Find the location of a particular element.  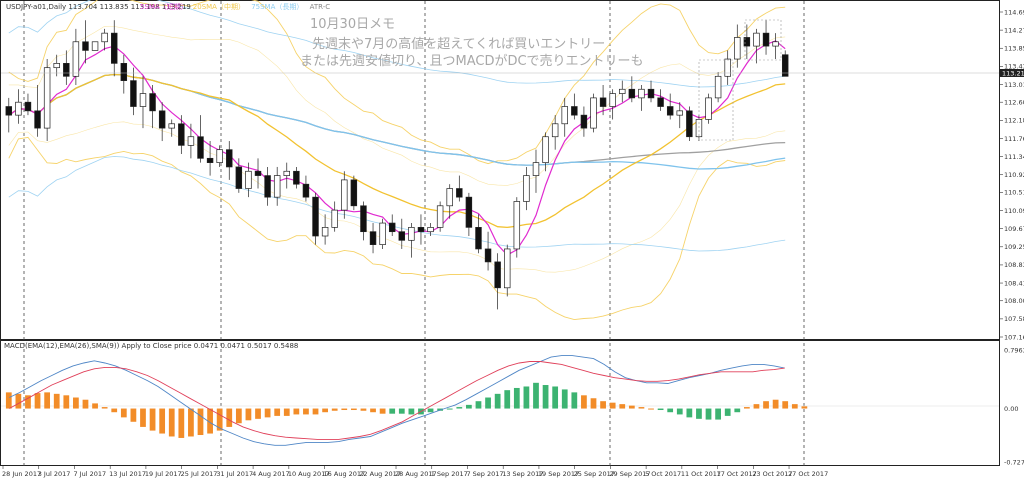

date-label-8: 10 Aug 2017 is located at coordinates (309, 474).